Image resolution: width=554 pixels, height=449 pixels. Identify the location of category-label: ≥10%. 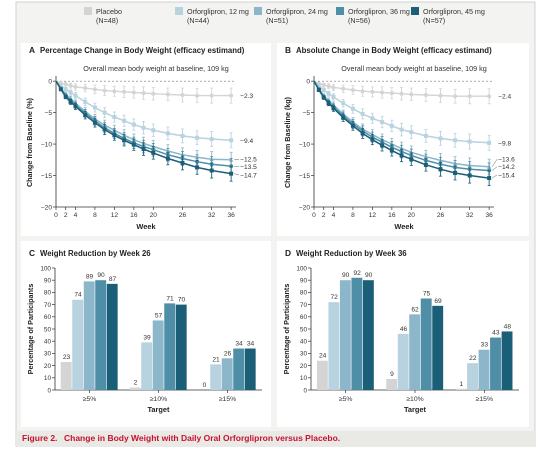
(158, 399).